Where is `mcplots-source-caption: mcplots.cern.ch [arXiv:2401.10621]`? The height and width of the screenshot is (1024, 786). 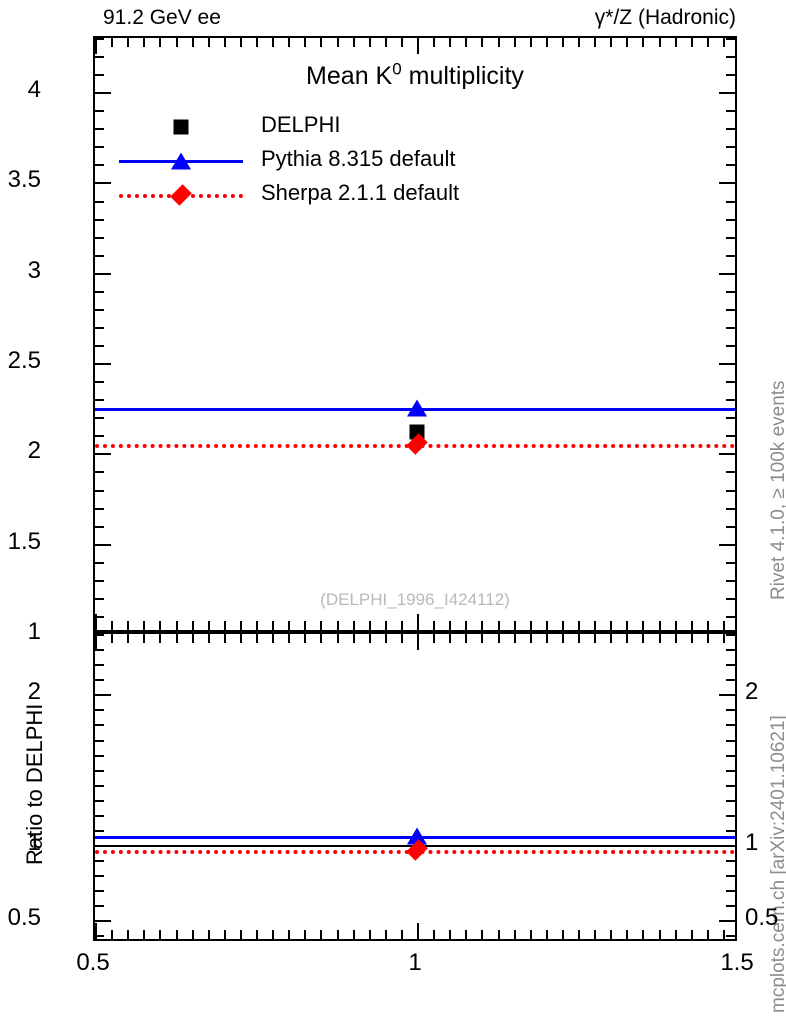 mcplots-source-caption: mcplots.cern.ch [arXiv:2401.10621] is located at coordinates (777, 864).